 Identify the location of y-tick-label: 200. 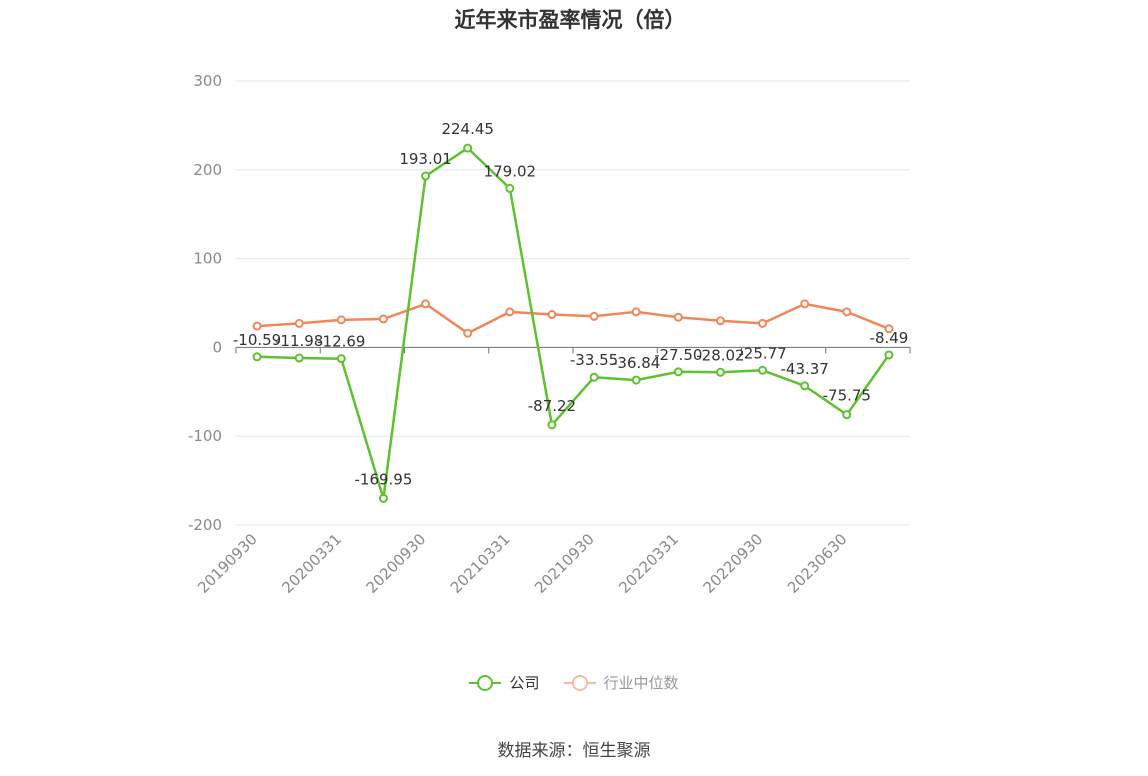
(207, 170).